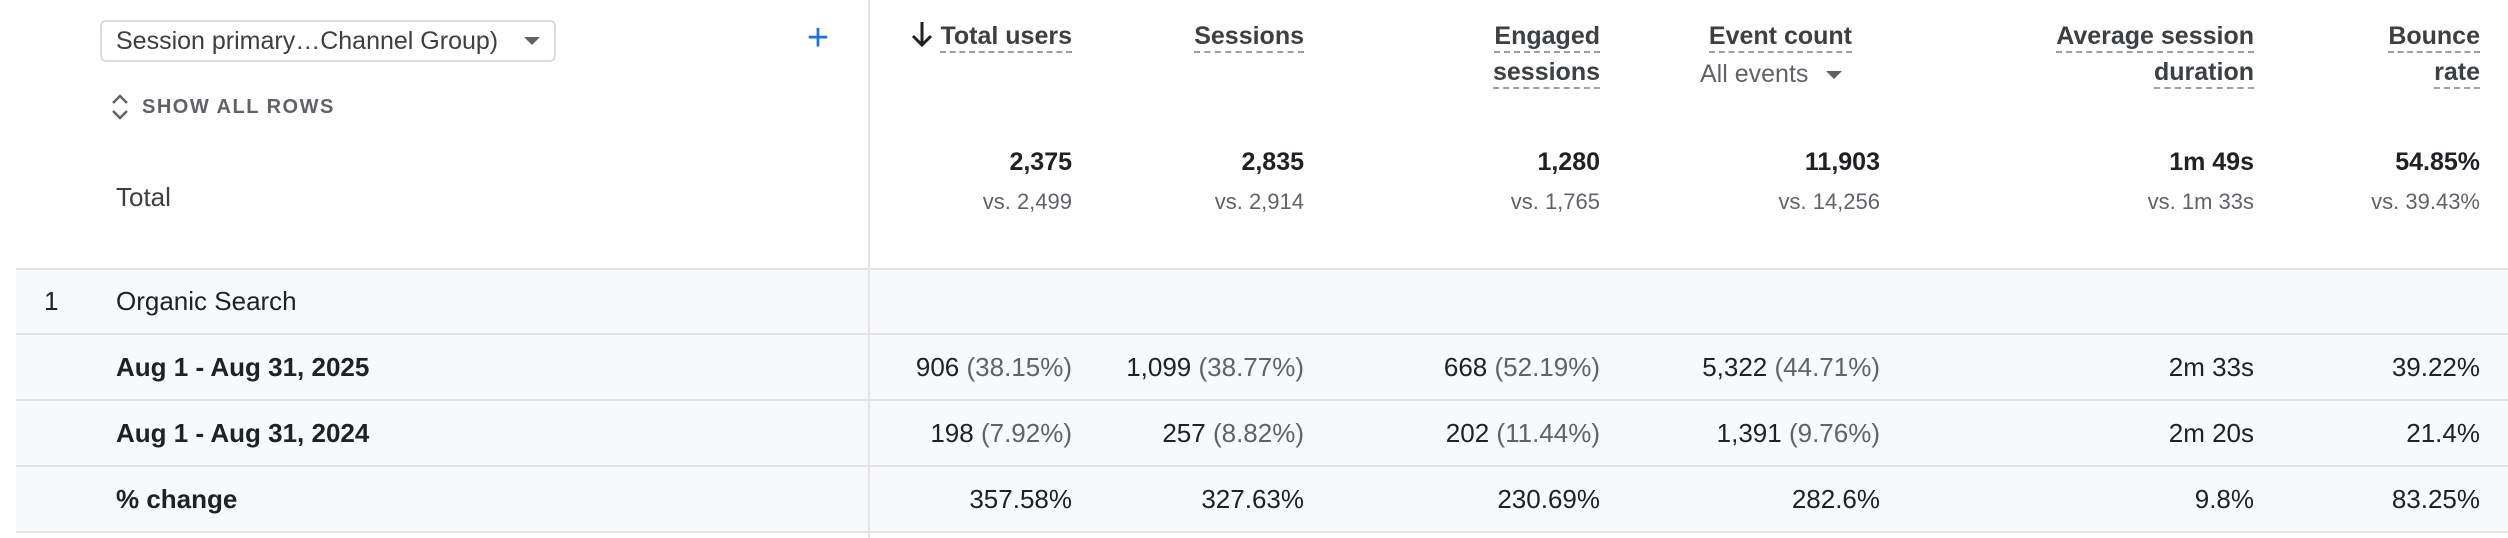 This screenshot has height=538, width=2508. What do you see at coordinates (1249, 37) in the screenshot?
I see `column-header-label: Sessions` at bounding box center [1249, 37].